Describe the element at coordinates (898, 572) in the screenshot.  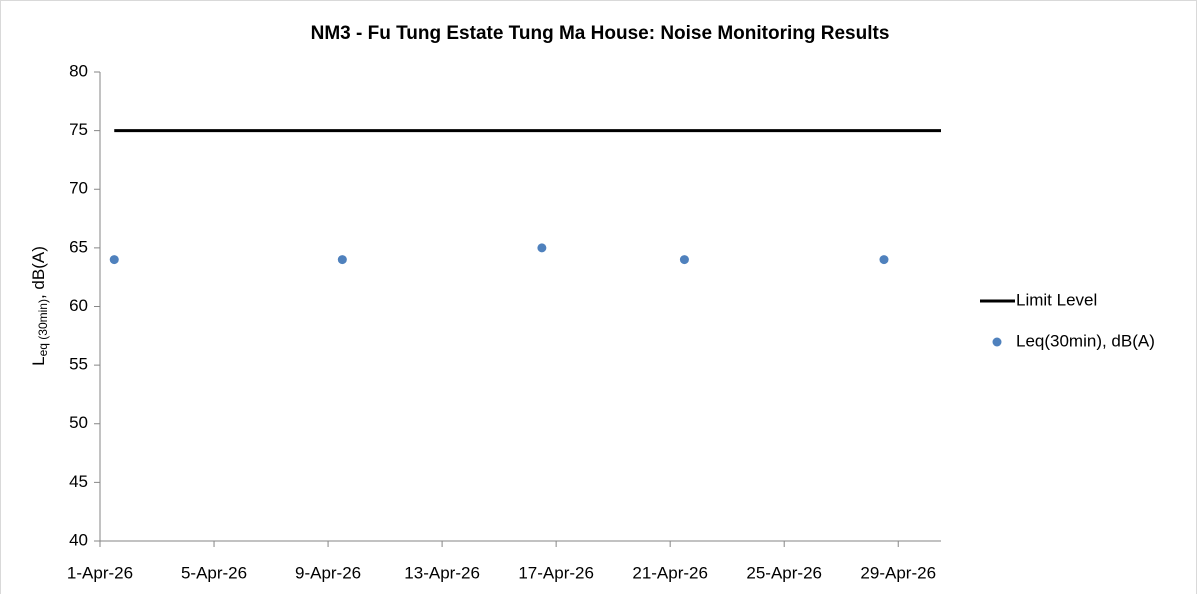
I see `x-tick-label: 29-Apr-26` at that location.